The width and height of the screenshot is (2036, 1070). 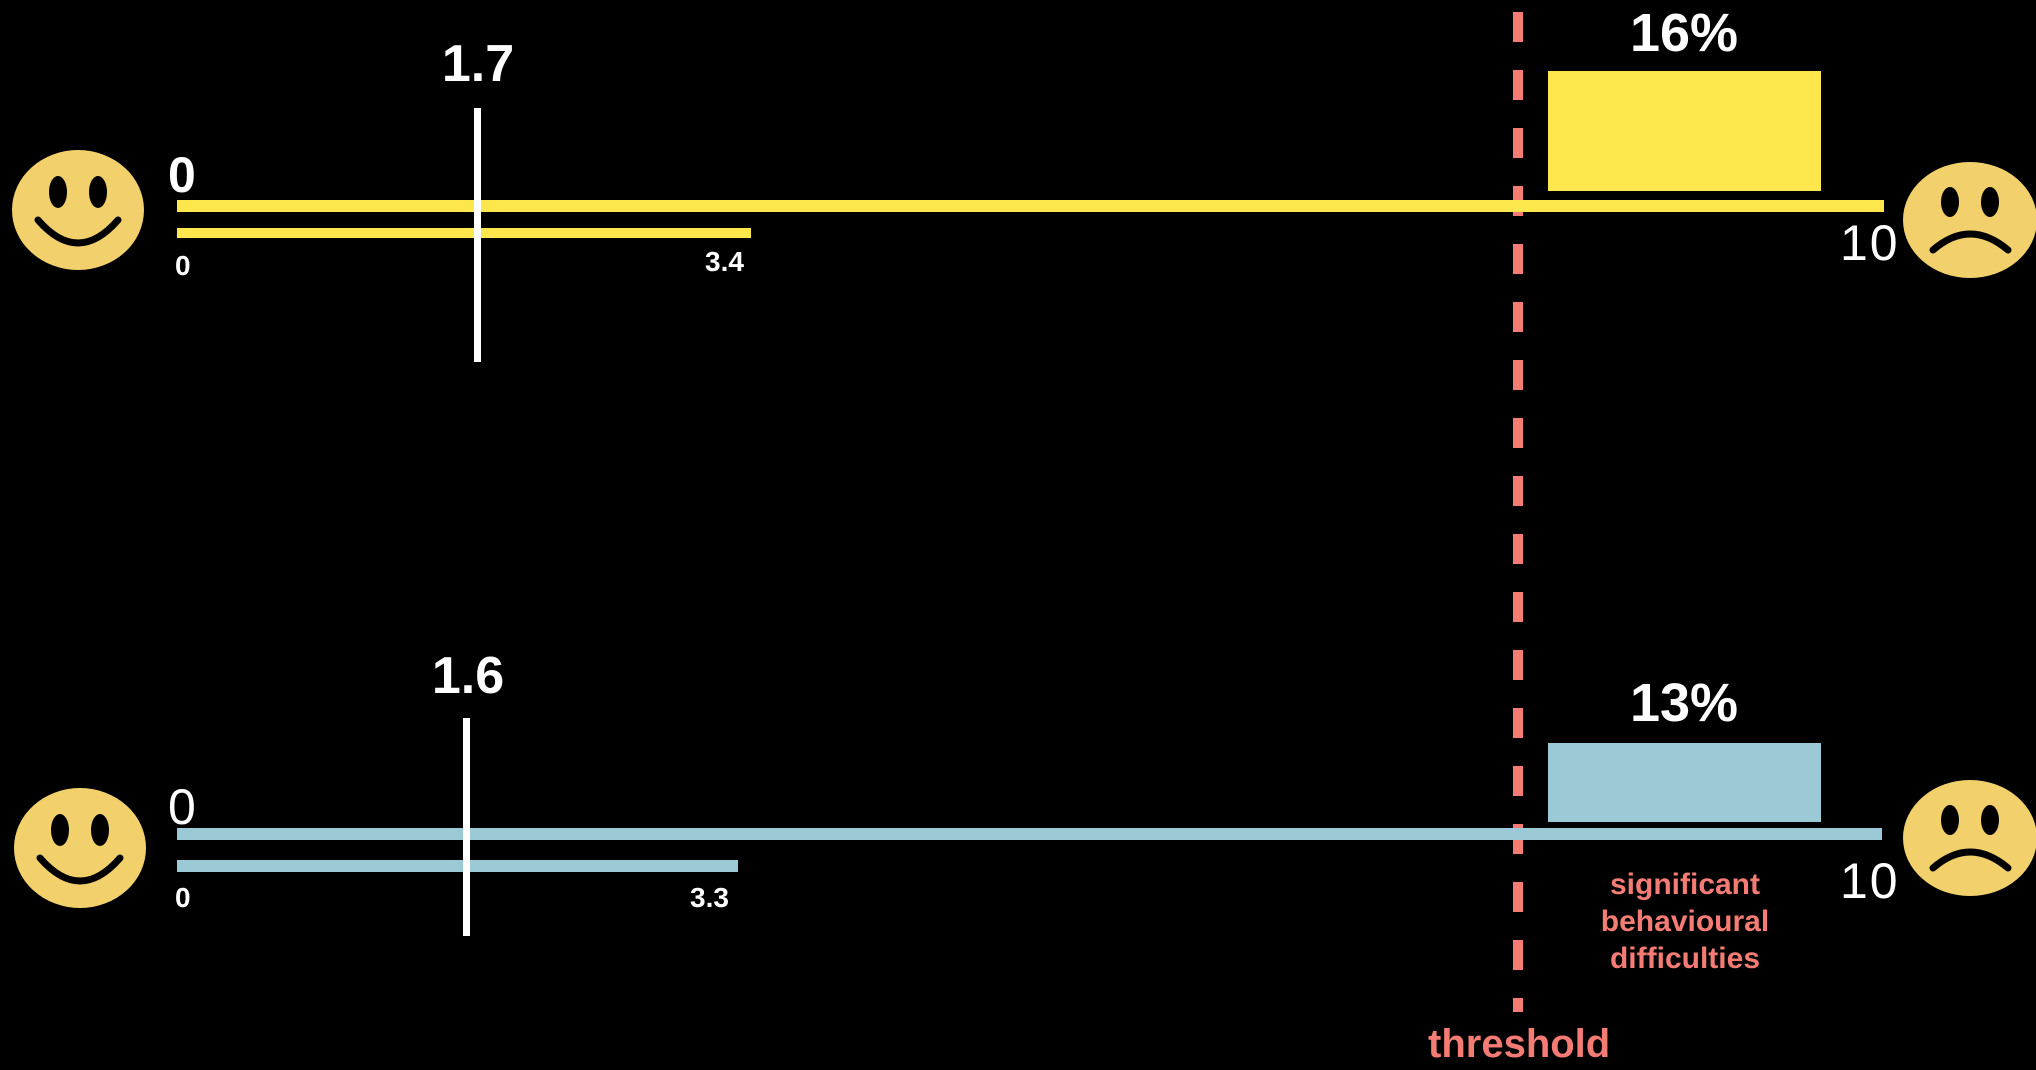 What do you see at coordinates (1684, 884) in the screenshot?
I see `note-line: significant` at bounding box center [1684, 884].